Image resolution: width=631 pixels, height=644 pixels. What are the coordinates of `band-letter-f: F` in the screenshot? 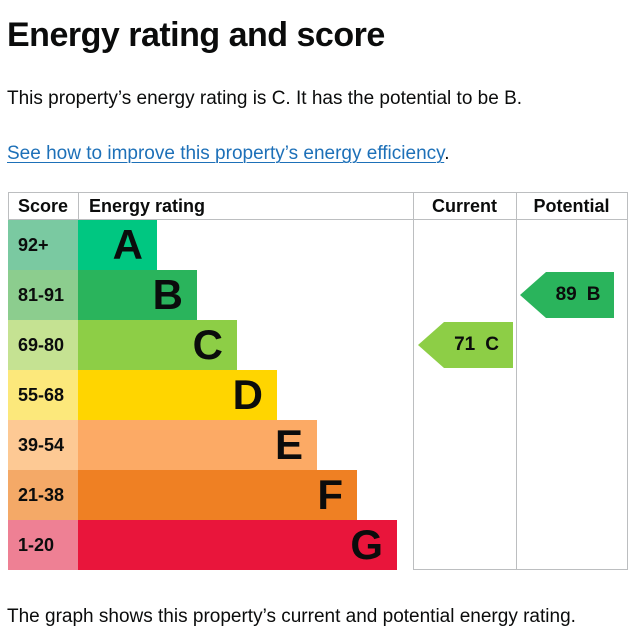 It's located at (330, 494).